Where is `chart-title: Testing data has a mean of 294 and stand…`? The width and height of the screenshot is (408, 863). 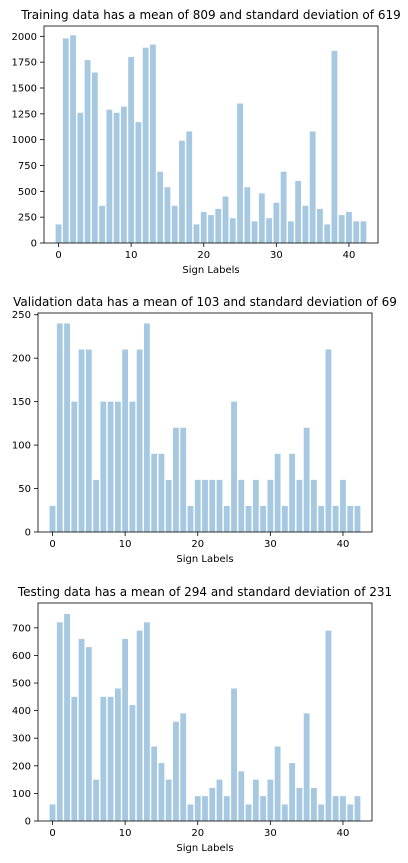 chart-title: Testing data has a mean of 294 and stand… is located at coordinates (204, 592).